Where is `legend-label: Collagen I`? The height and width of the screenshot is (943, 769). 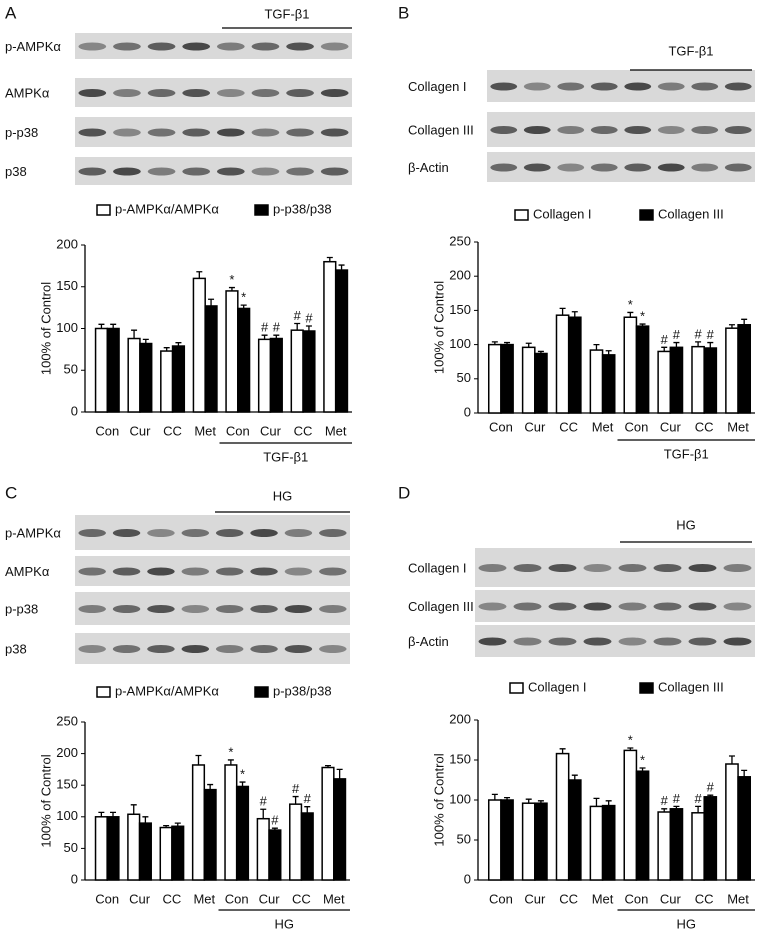
legend-label: Collagen I is located at coordinates (557, 686).